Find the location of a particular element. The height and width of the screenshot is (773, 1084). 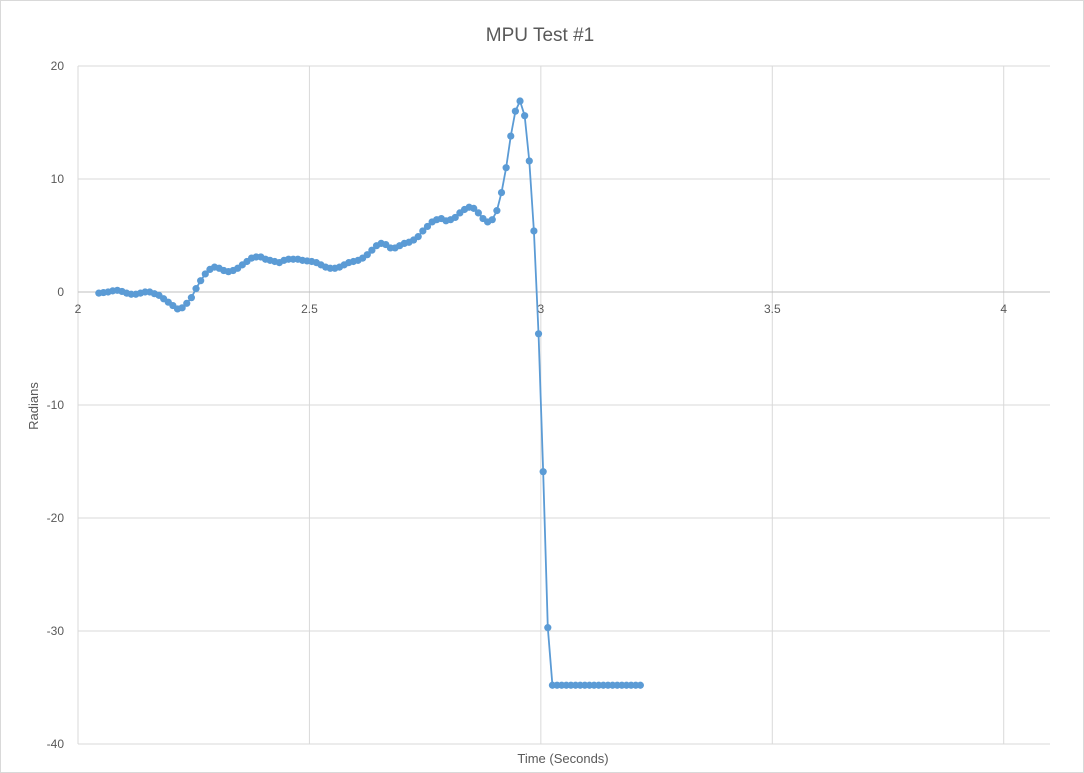

x-tick-label: 3.5 is located at coordinates (772, 309).